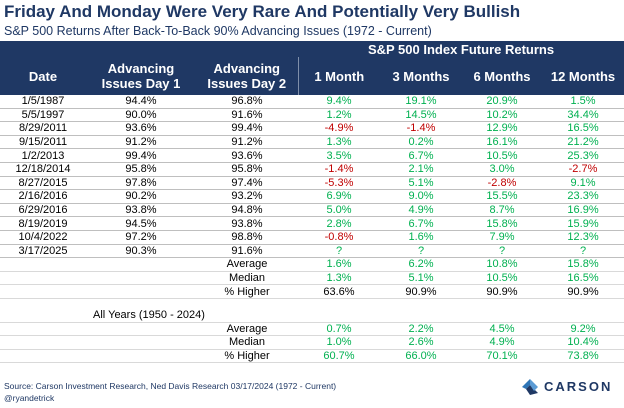  What do you see at coordinates (339, 183) in the screenshot?
I see `cell-1-month: -5.3%` at bounding box center [339, 183].